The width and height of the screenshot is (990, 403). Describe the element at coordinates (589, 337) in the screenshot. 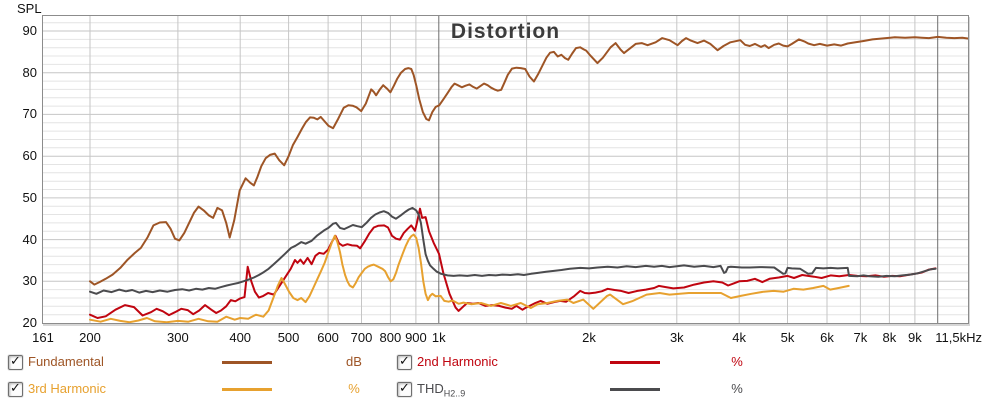

I see `x-tick-label: 2k` at that location.